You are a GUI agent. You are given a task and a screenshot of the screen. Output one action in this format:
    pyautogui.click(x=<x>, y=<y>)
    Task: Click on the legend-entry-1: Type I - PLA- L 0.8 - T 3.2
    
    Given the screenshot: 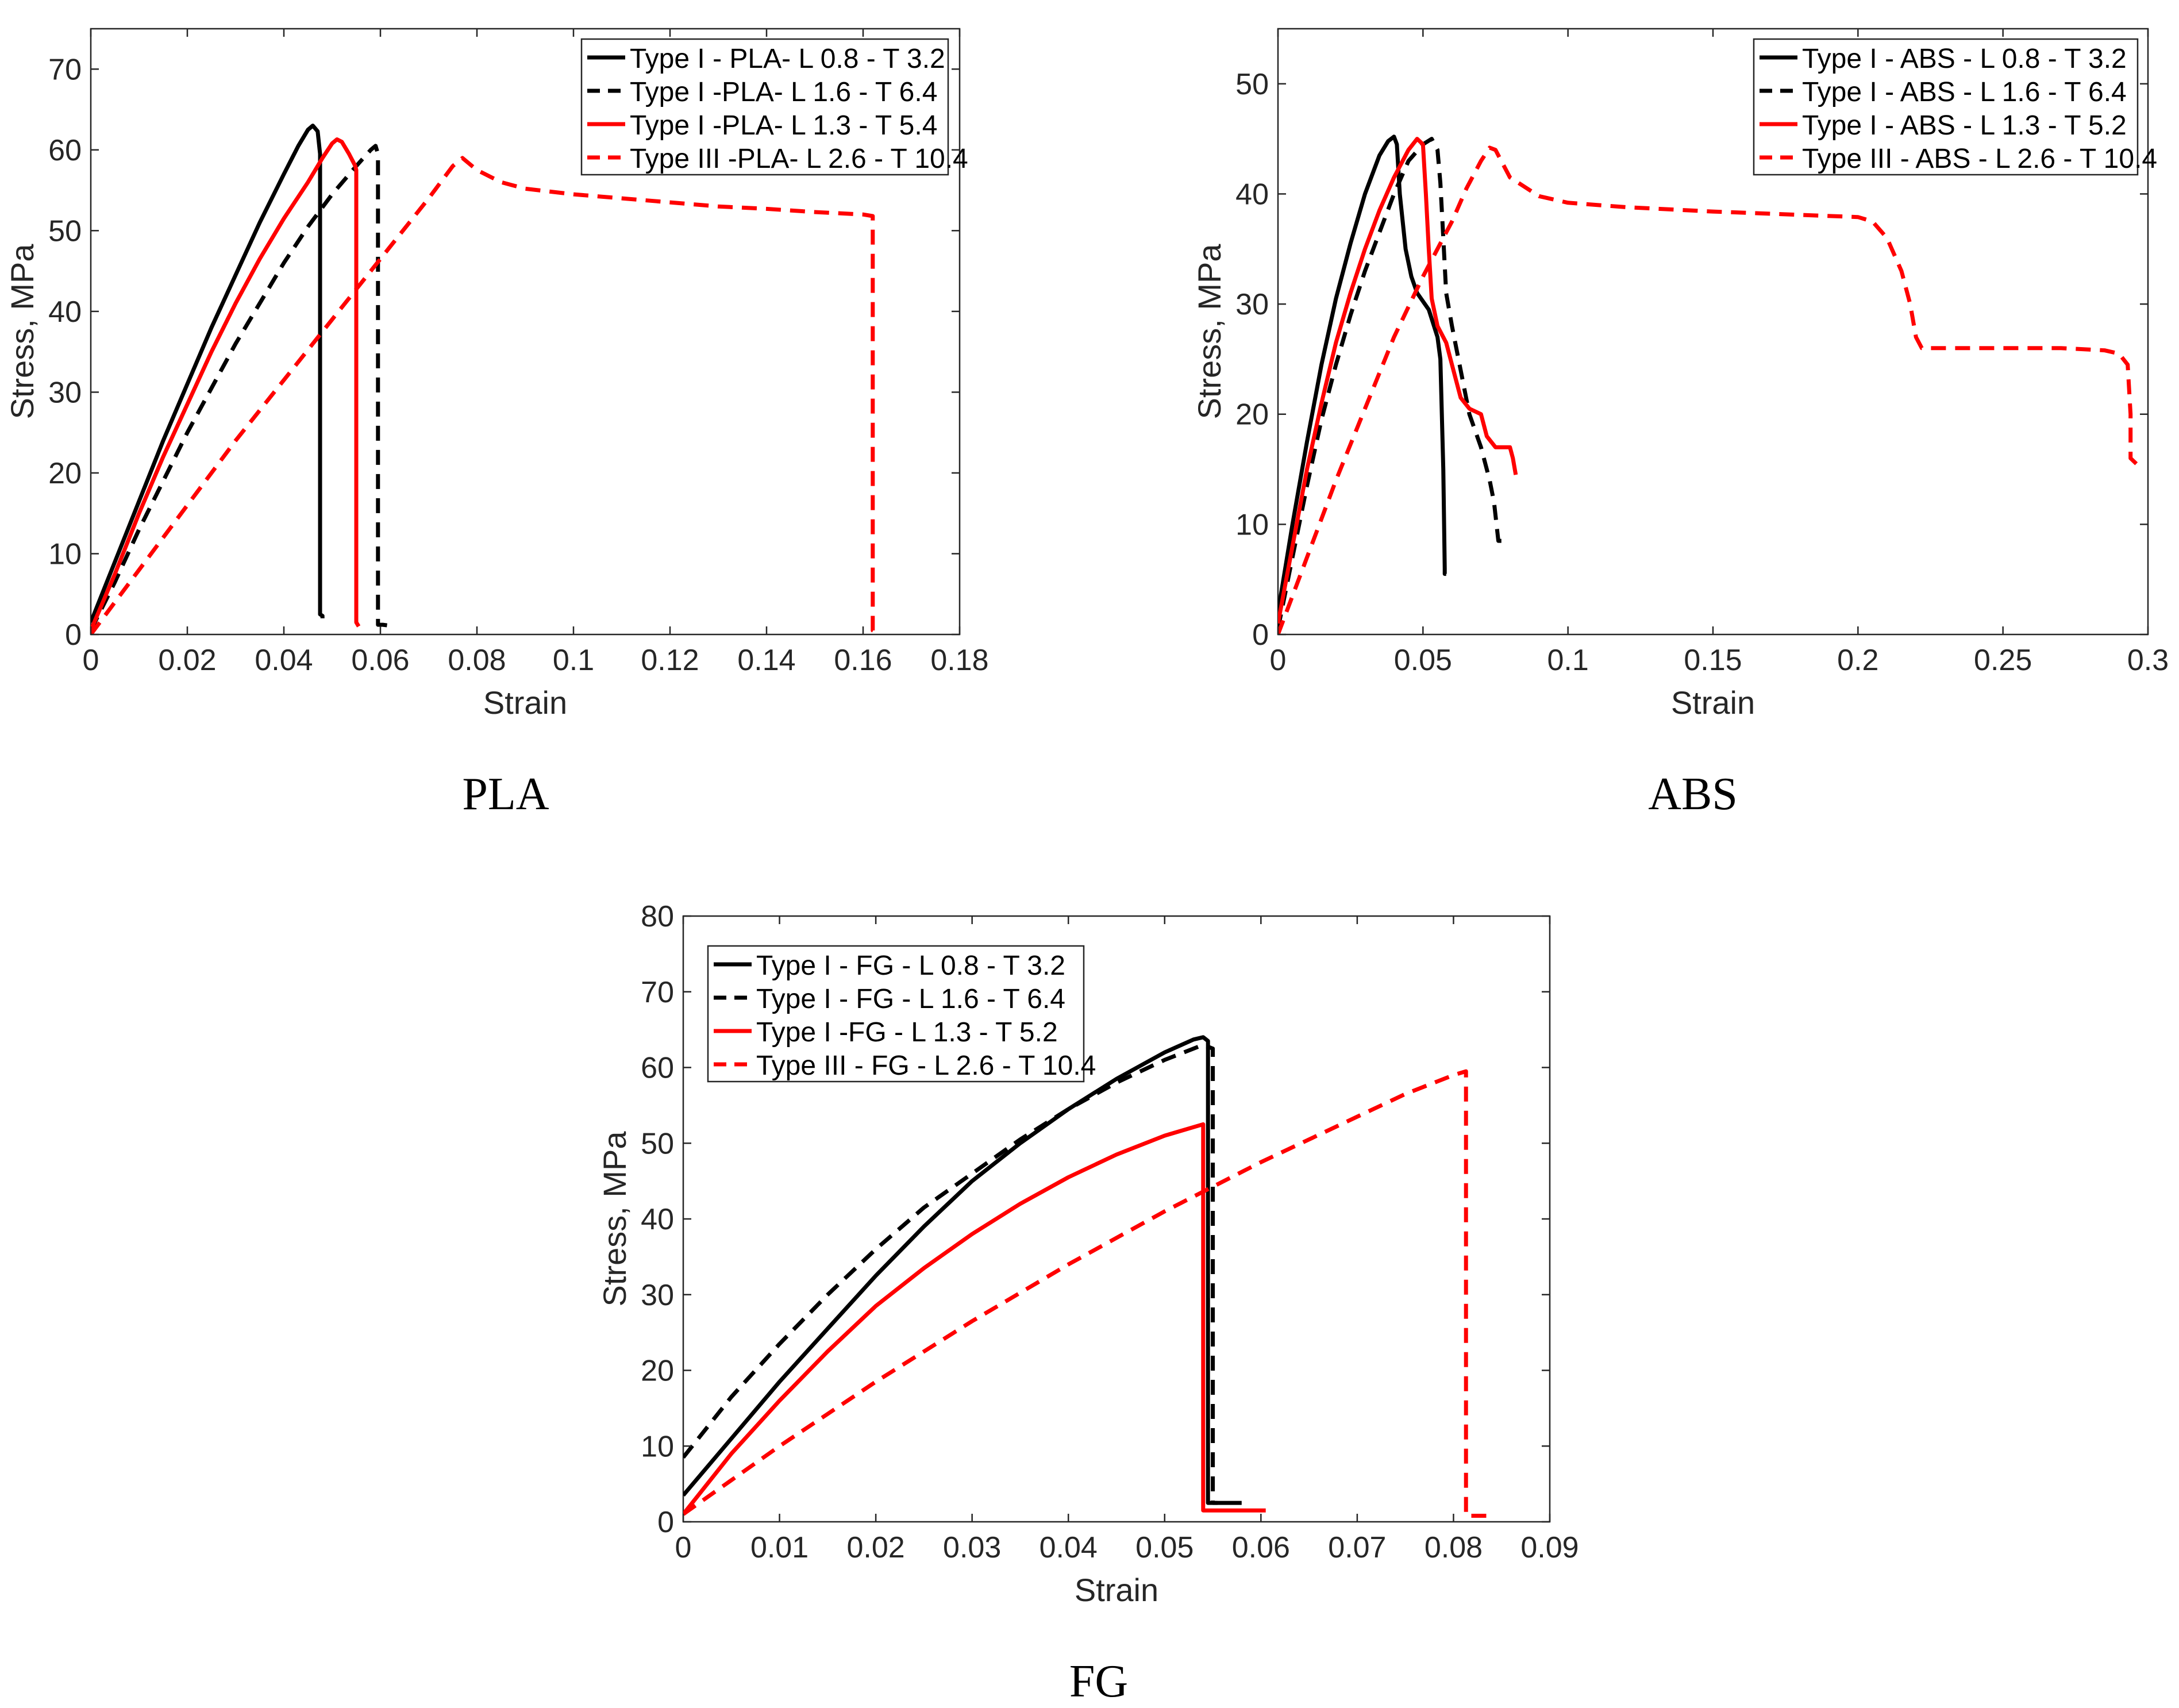 What is the action you would take?
    pyautogui.click(x=787, y=59)
    